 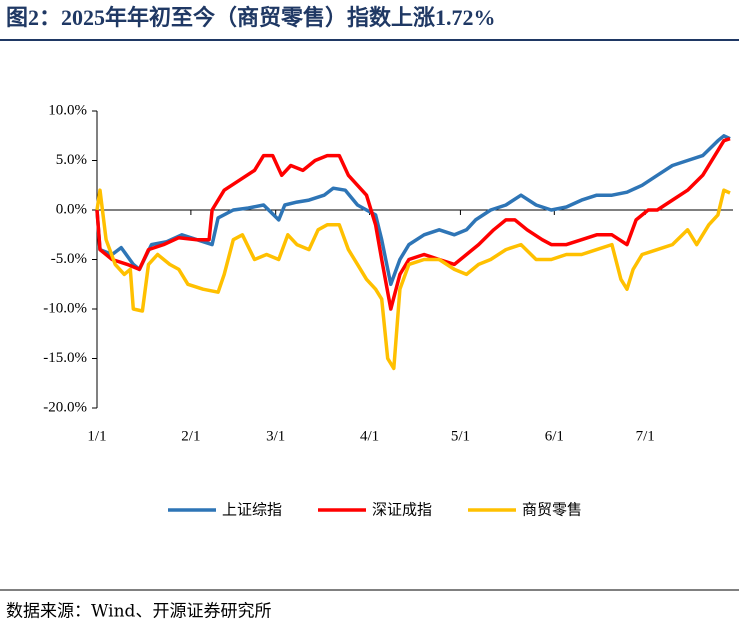 What do you see at coordinates (138, 612) in the screenshot?
I see `source: 数据来源：Wind、开源证券研究所` at bounding box center [138, 612].